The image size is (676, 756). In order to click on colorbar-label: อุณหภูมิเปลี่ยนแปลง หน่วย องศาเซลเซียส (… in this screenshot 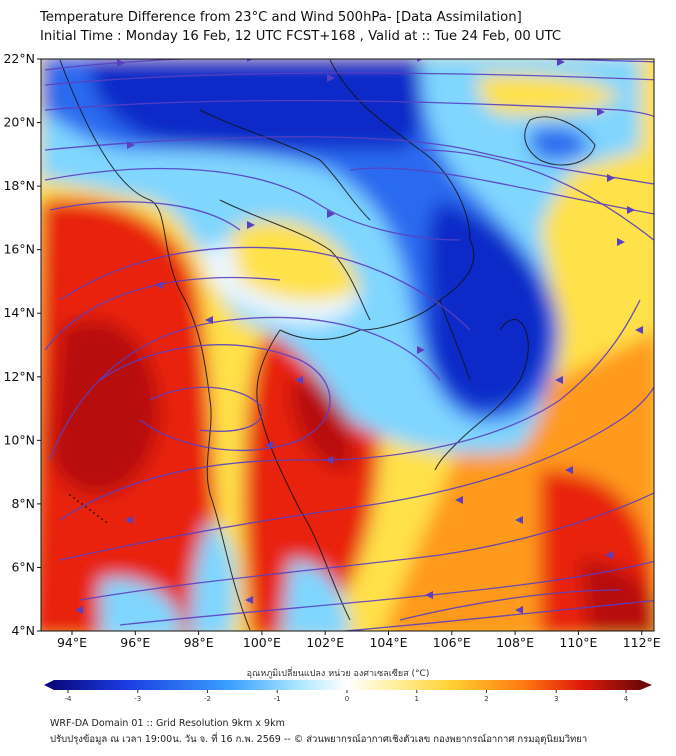, I will do `click(338, 674)`.